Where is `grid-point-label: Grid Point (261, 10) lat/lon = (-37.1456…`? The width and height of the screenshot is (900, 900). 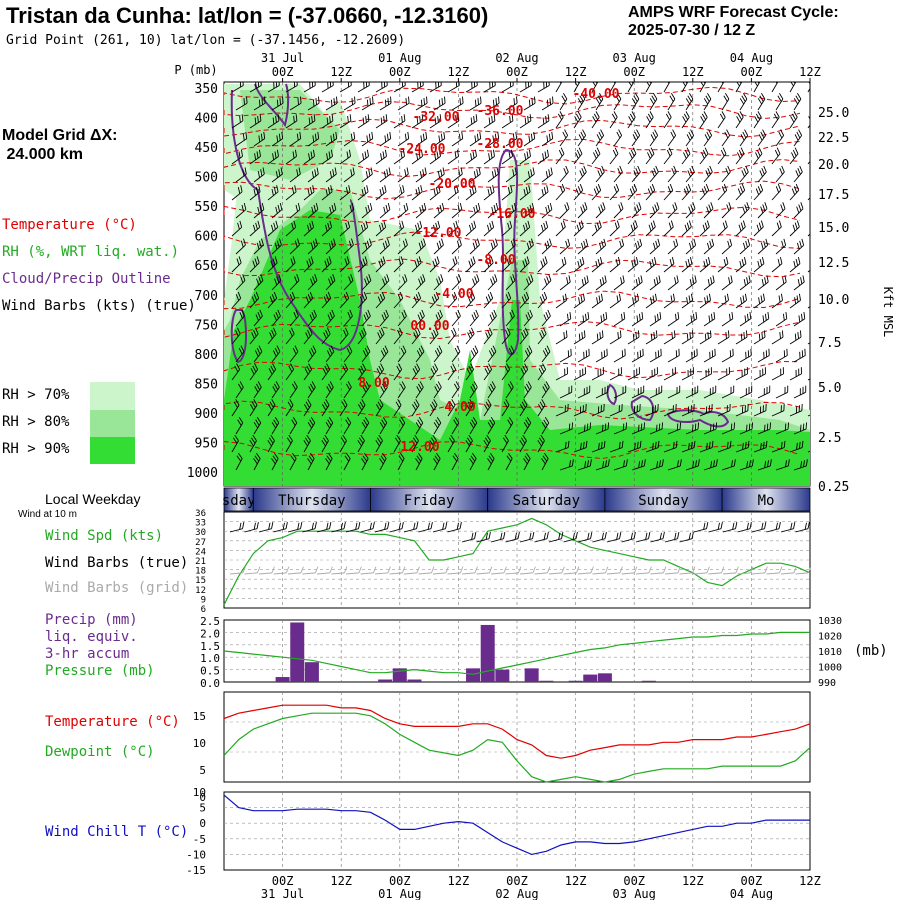 grid-point-label: Grid Point (261, 10) lat/lon = (-37.1456… is located at coordinates (206, 40).